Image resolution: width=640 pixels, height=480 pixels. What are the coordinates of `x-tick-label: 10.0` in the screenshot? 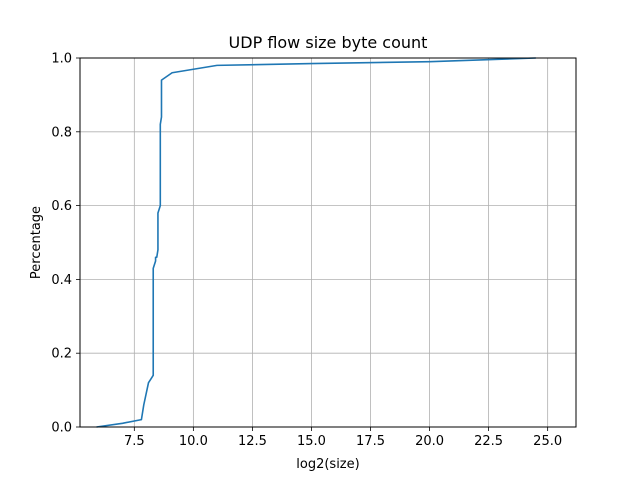 It's located at (193, 441).